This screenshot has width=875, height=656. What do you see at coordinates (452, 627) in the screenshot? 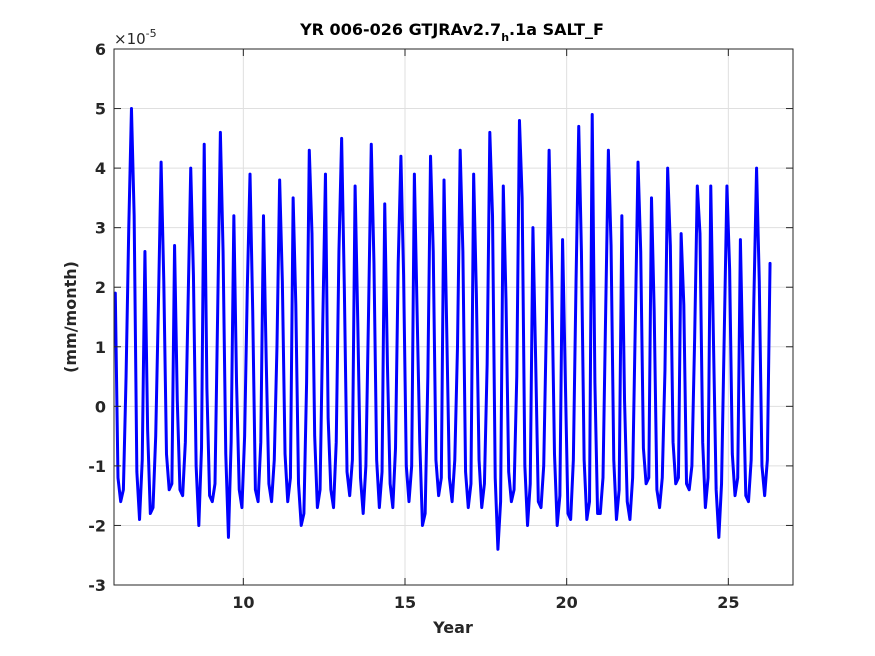
I see `x-axis-label: Year` at bounding box center [452, 627].